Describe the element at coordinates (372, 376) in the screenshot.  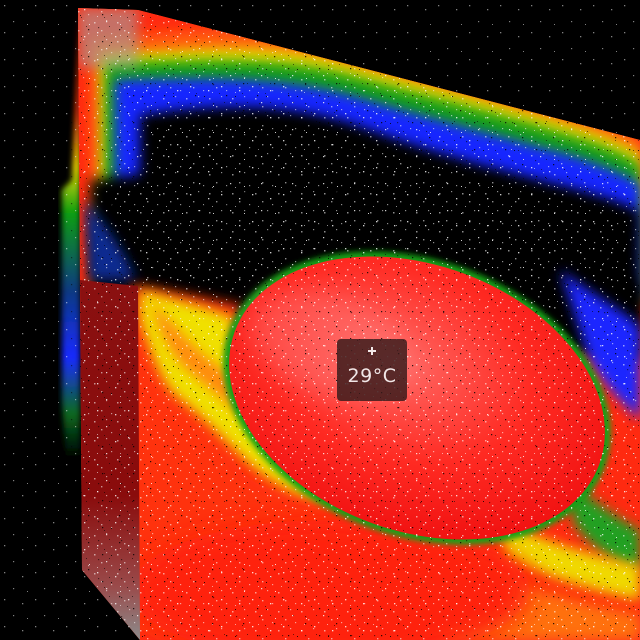
I see `temperature-value: 29°C` at that location.